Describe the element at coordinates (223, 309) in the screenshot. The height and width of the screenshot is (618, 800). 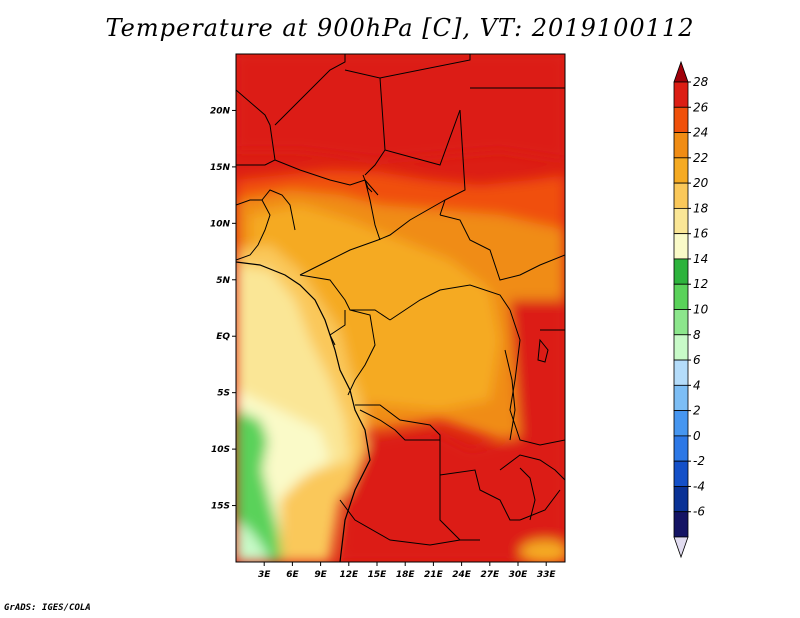
I see `y-axis: 20N 15N 10N 5N EQ 5S 10S 15S` at that location.